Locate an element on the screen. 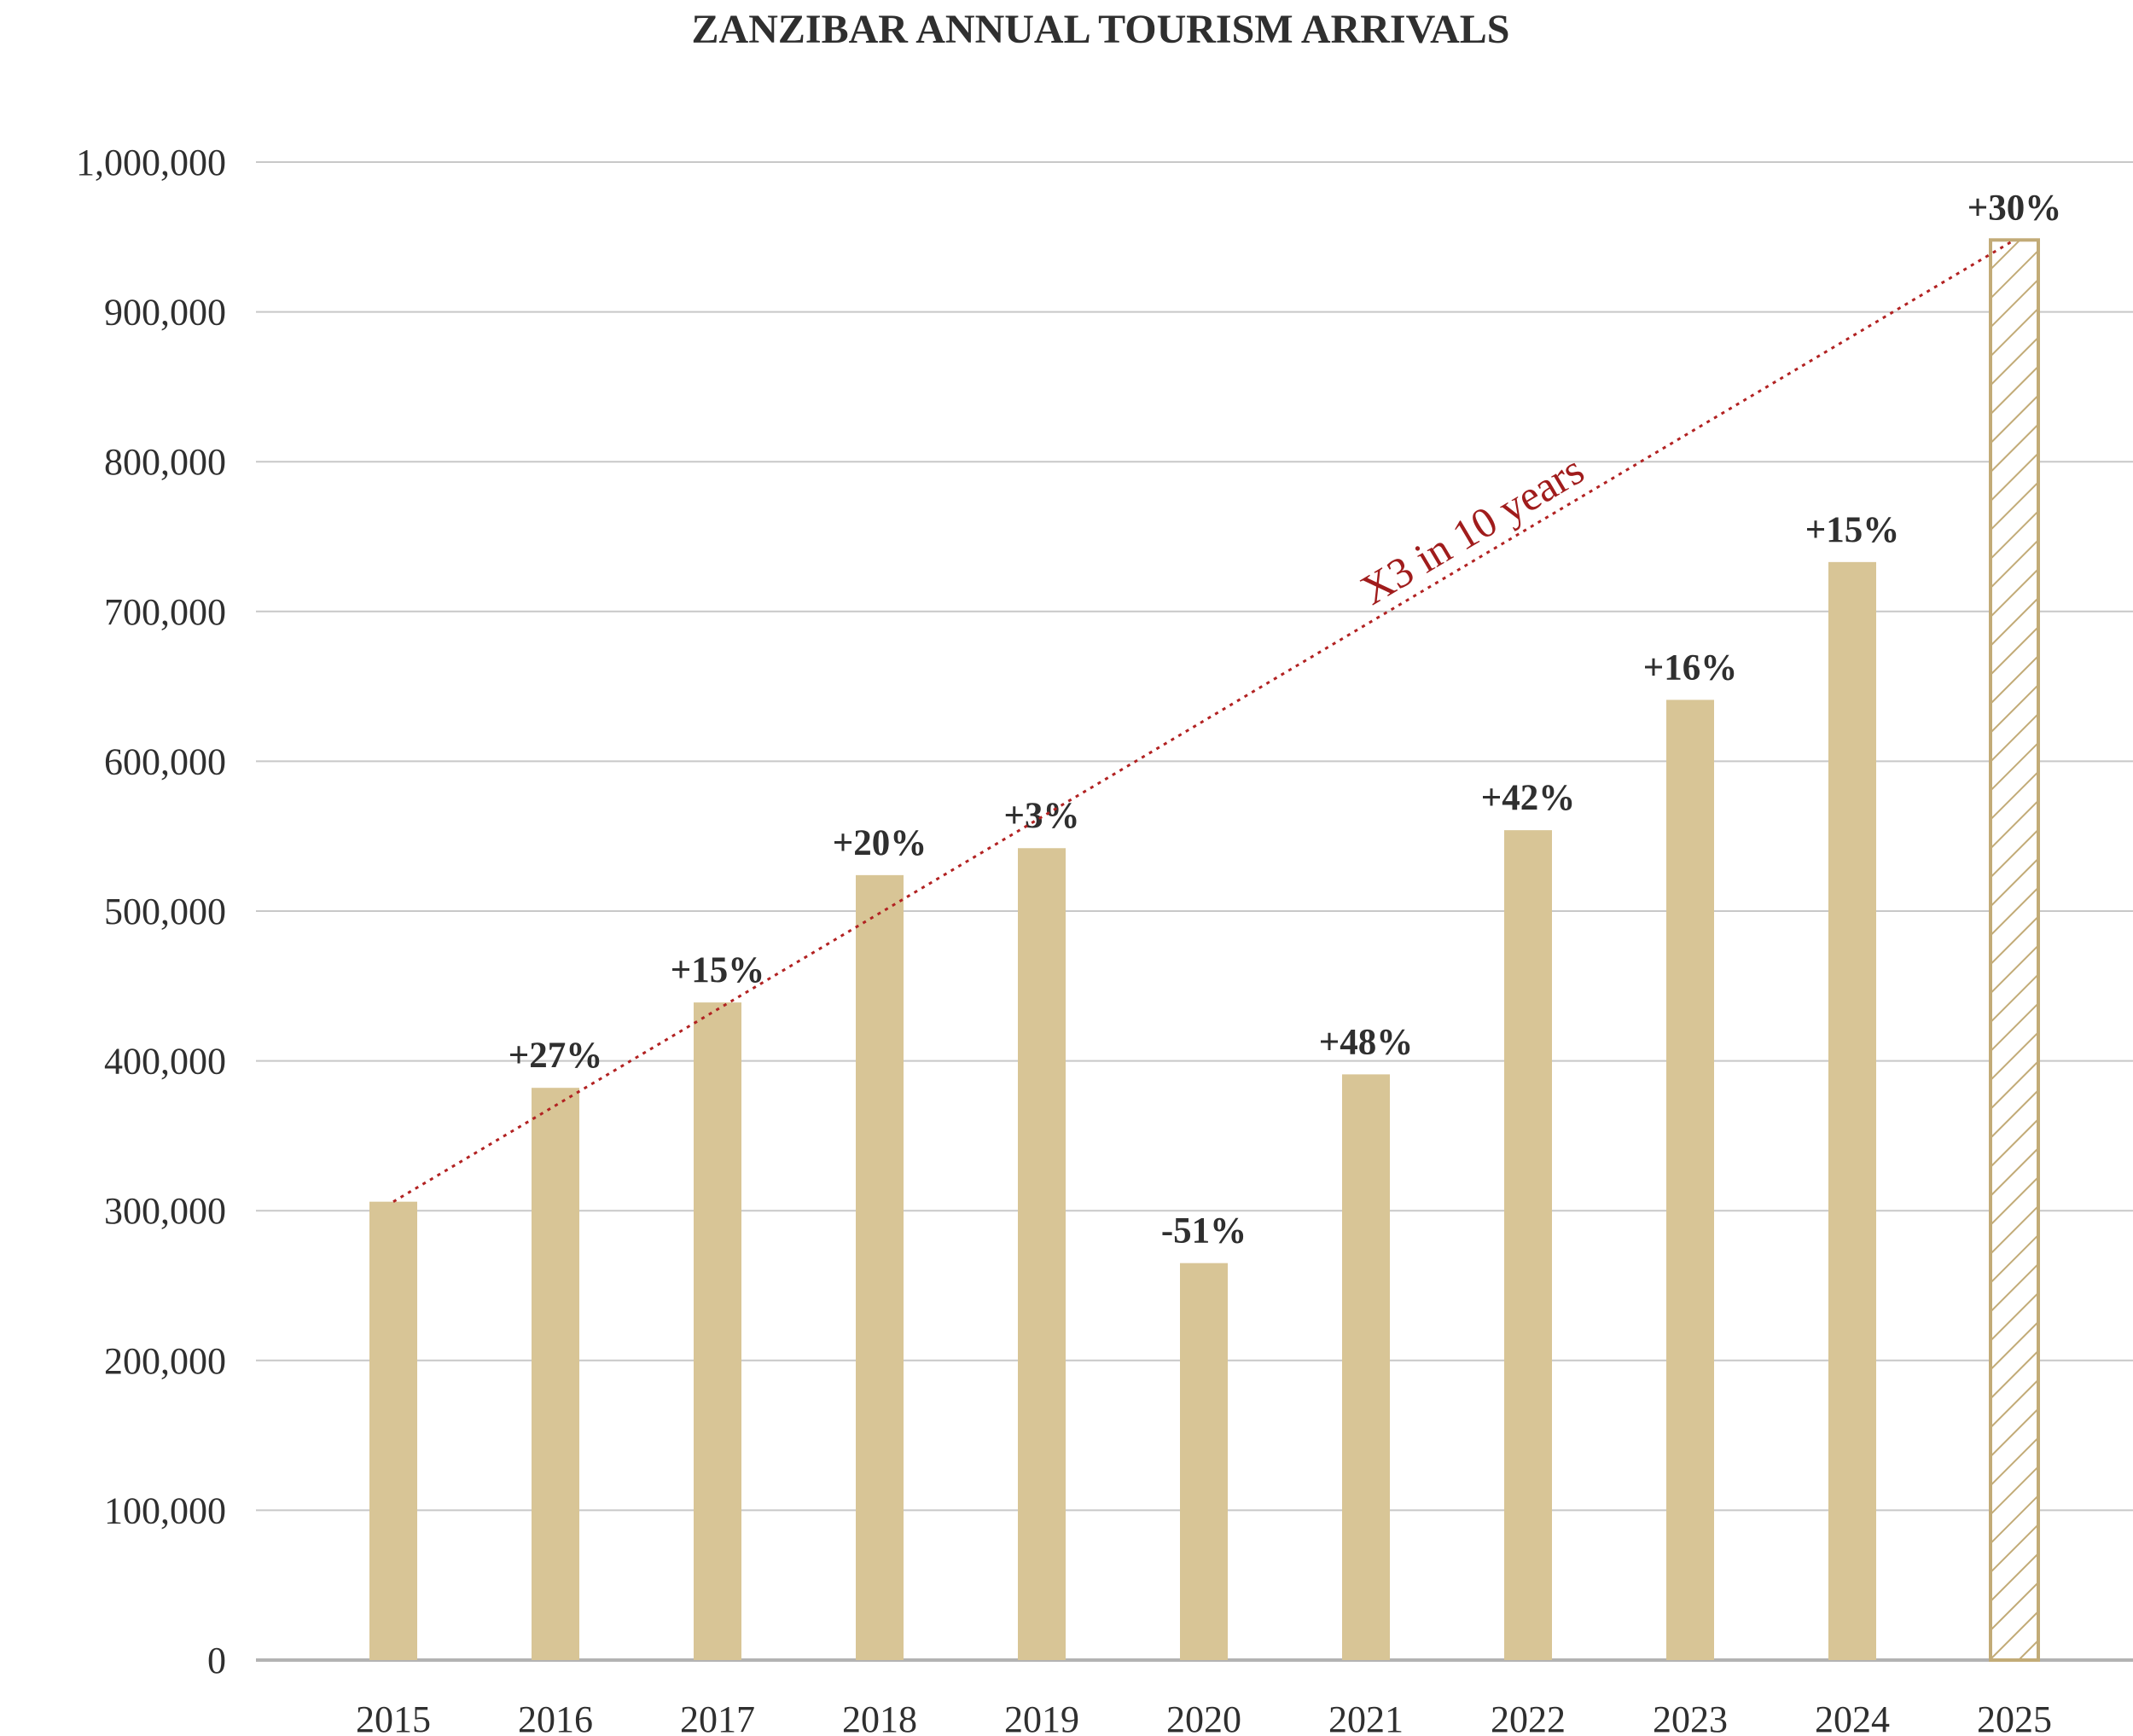 This screenshot has height=1736, width=2133. bar-2022 is located at coordinates (1528, 1245).